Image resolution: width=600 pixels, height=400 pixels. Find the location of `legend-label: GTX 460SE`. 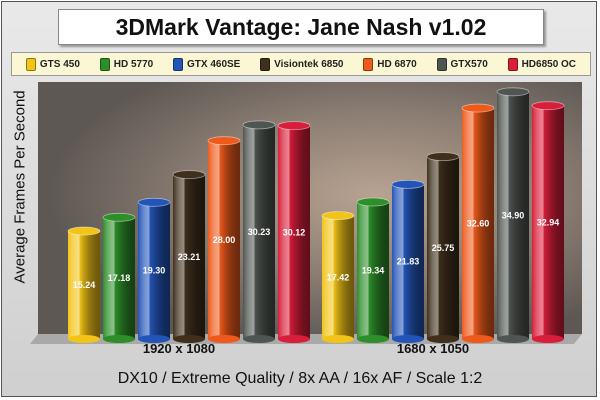

legend-label: GTX 460SE is located at coordinates (213, 64).